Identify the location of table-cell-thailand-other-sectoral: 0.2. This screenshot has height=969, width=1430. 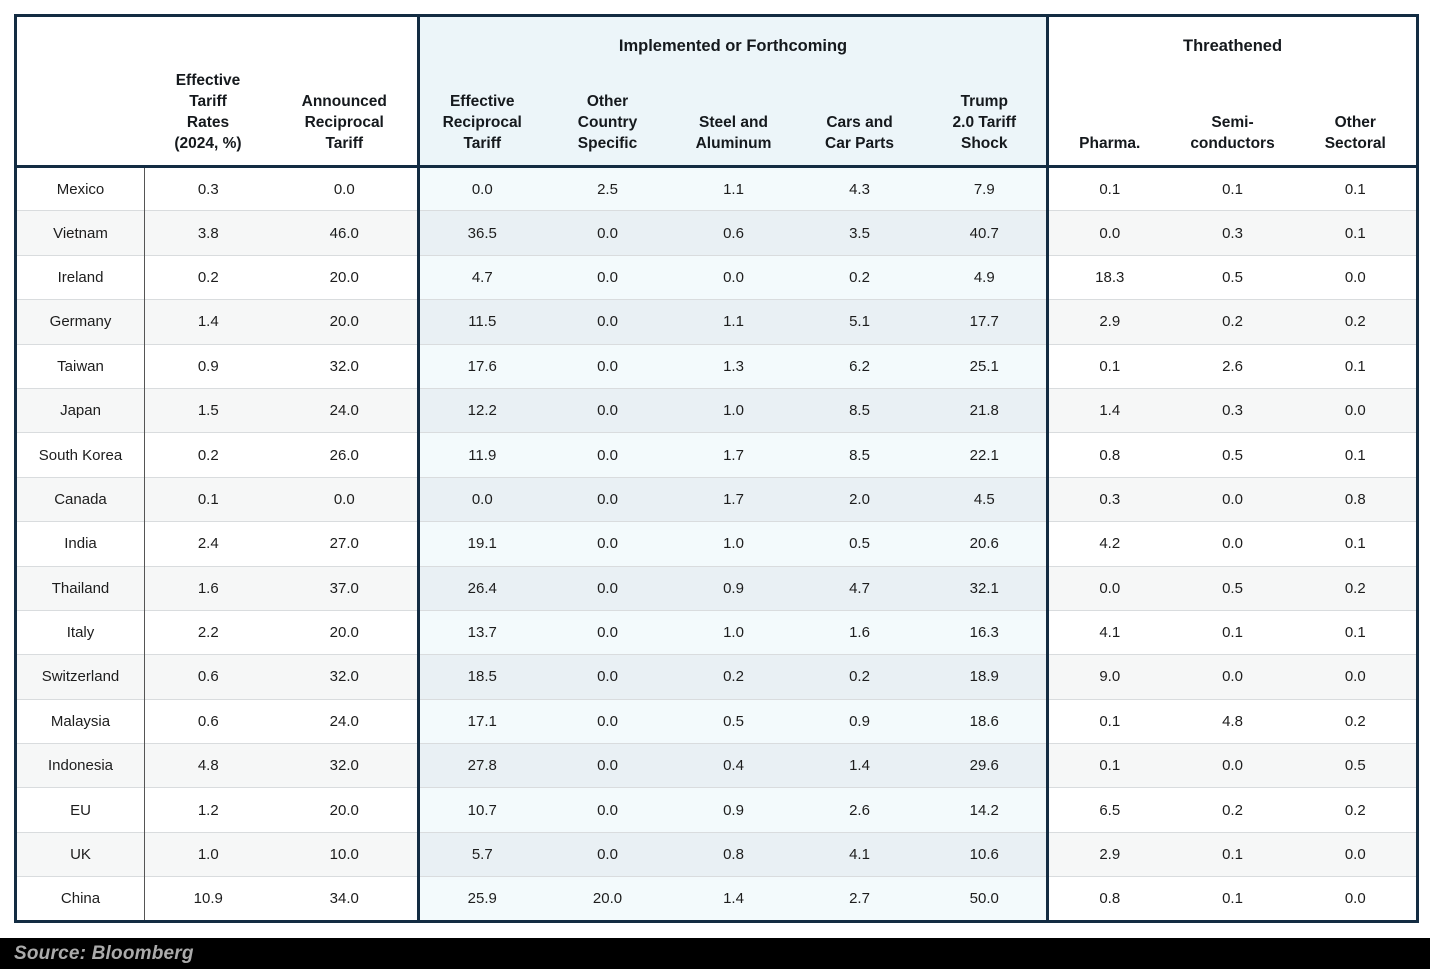
(1356, 588).